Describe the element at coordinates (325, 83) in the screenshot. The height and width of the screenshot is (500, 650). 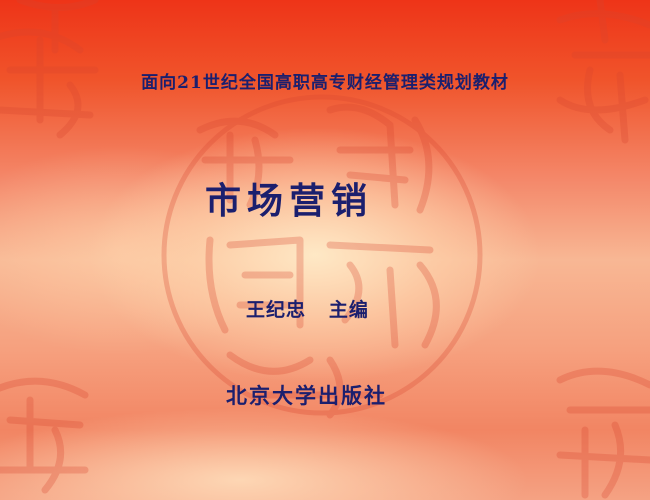
I see `textbook-series-line: 面向21世纪全国高职高专财经管理类规划教材` at that location.